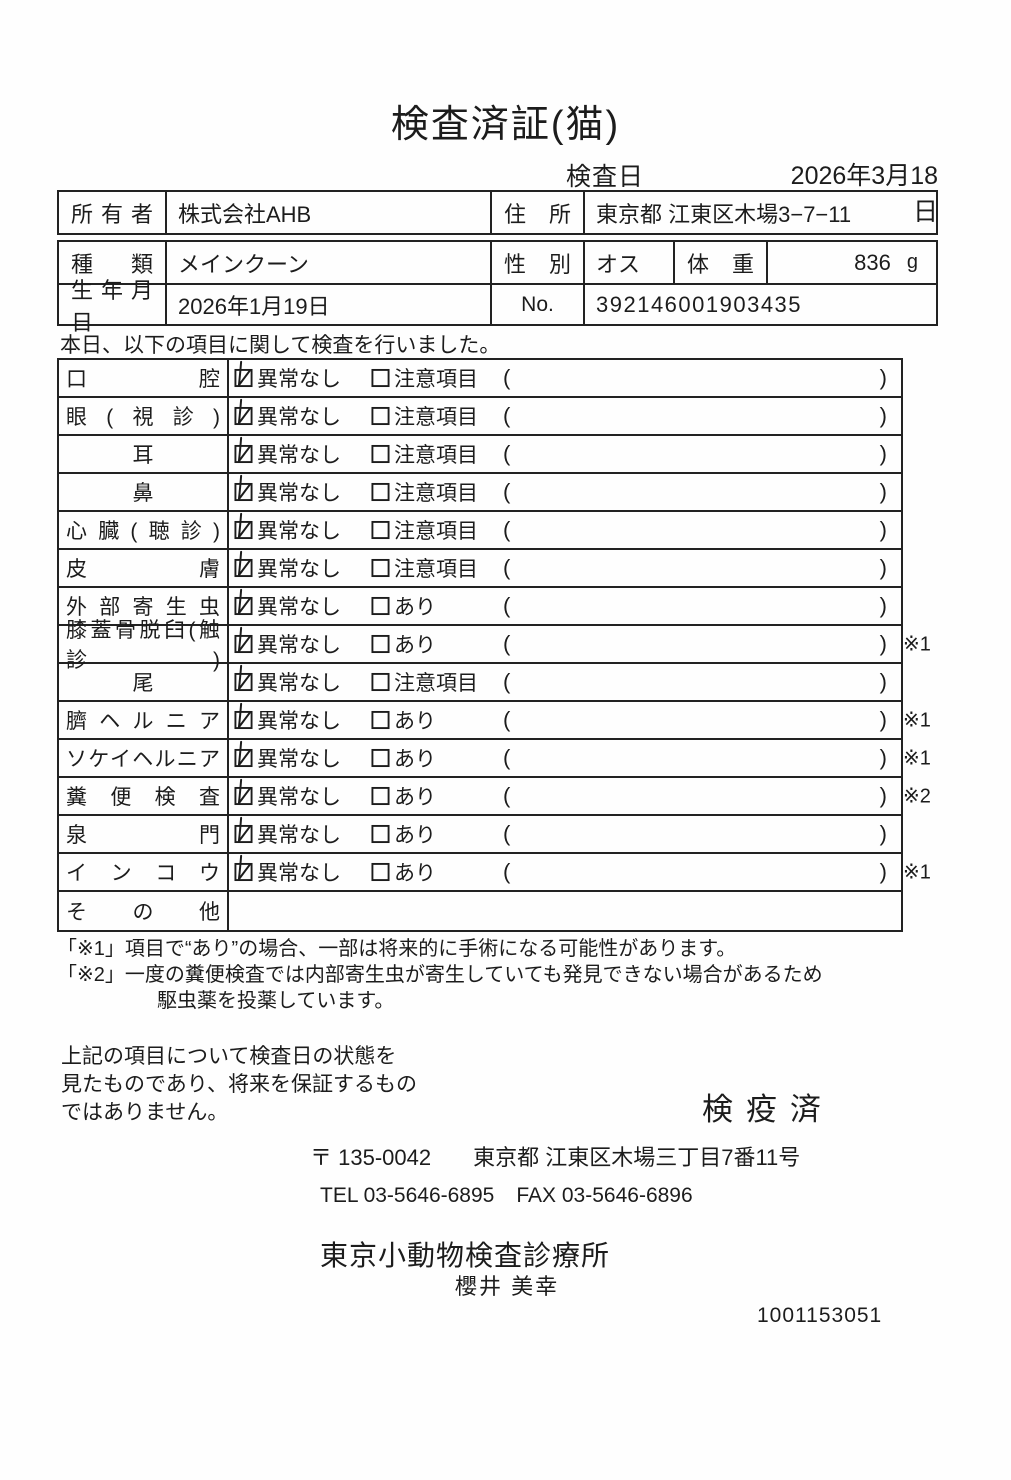 This screenshot has height=1480, width=1011. What do you see at coordinates (872, 262) in the screenshot?
I see `weight-value: 836` at bounding box center [872, 262].